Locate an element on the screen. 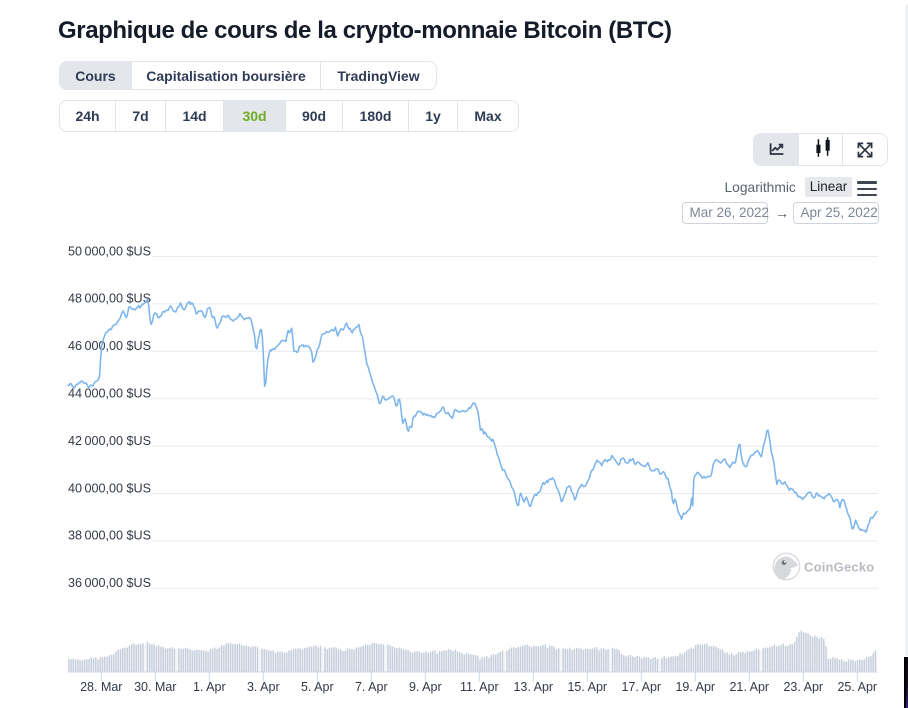 This screenshot has height=708, width=908. svg-text: 42 000,00 $US is located at coordinates (109, 441).